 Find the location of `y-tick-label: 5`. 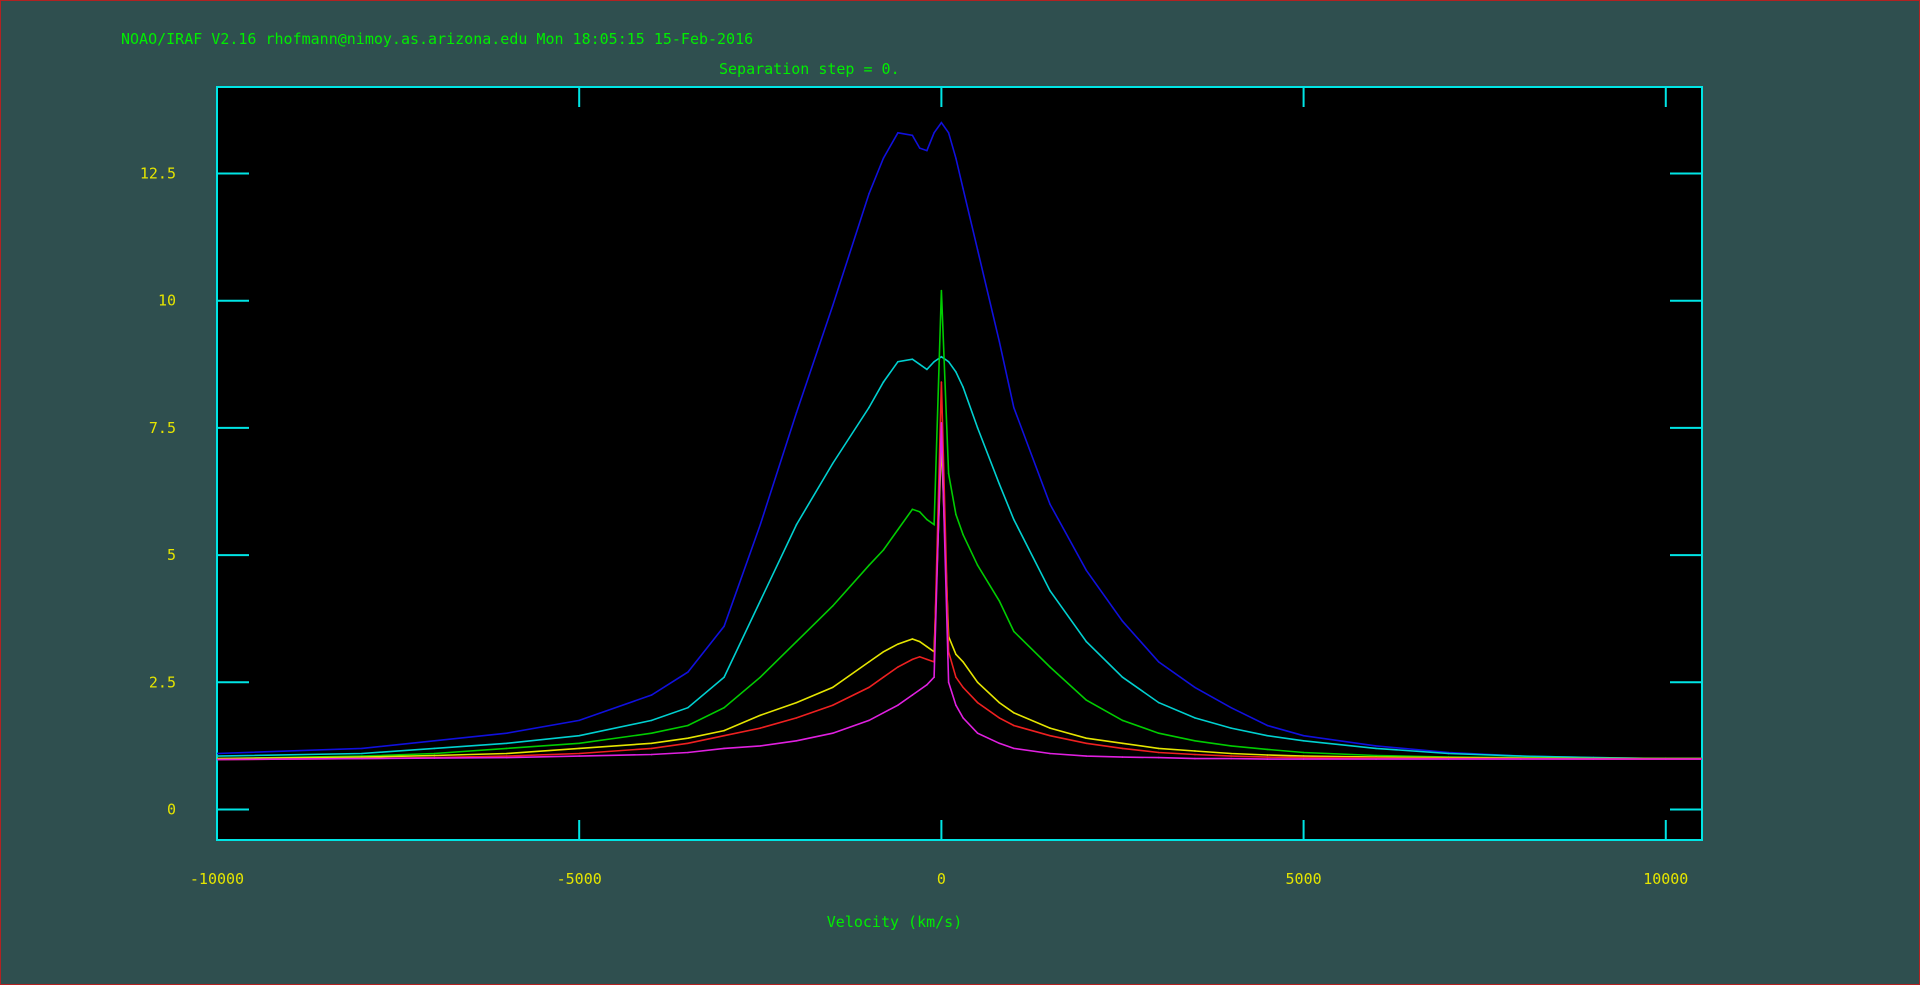

y-tick-label: 5 is located at coordinates (171, 555).